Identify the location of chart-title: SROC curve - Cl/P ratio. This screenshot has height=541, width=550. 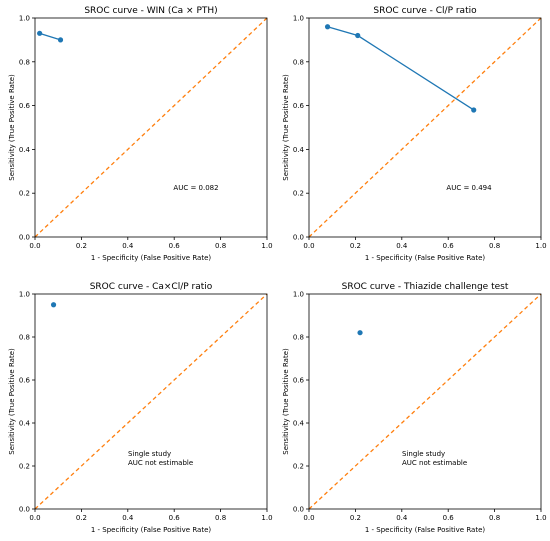
(425, 11).